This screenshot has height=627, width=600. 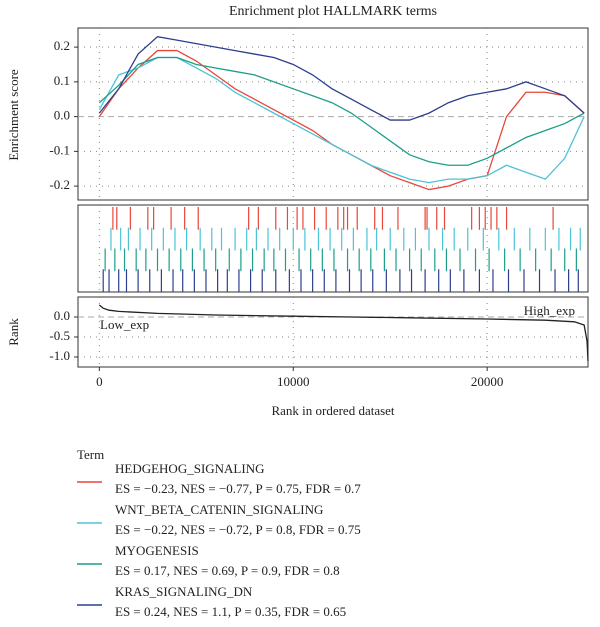 What do you see at coordinates (549, 310) in the screenshot?
I see `annotation: High_exp` at bounding box center [549, 310].